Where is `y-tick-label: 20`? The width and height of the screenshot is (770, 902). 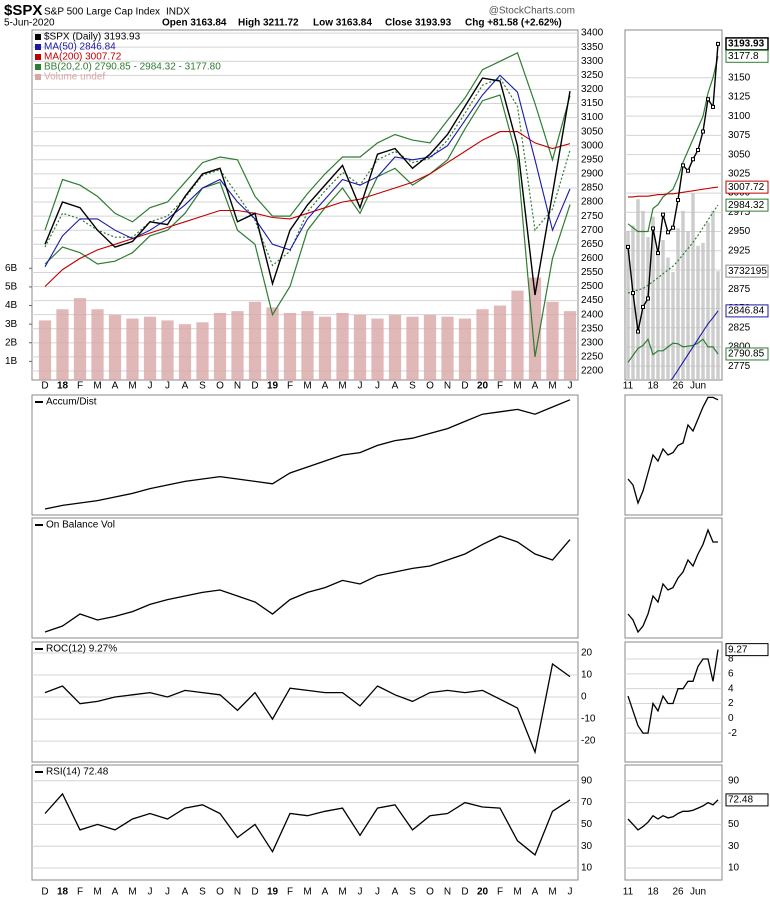
y-tick-label: 20 is located at coordinates (587, 653).